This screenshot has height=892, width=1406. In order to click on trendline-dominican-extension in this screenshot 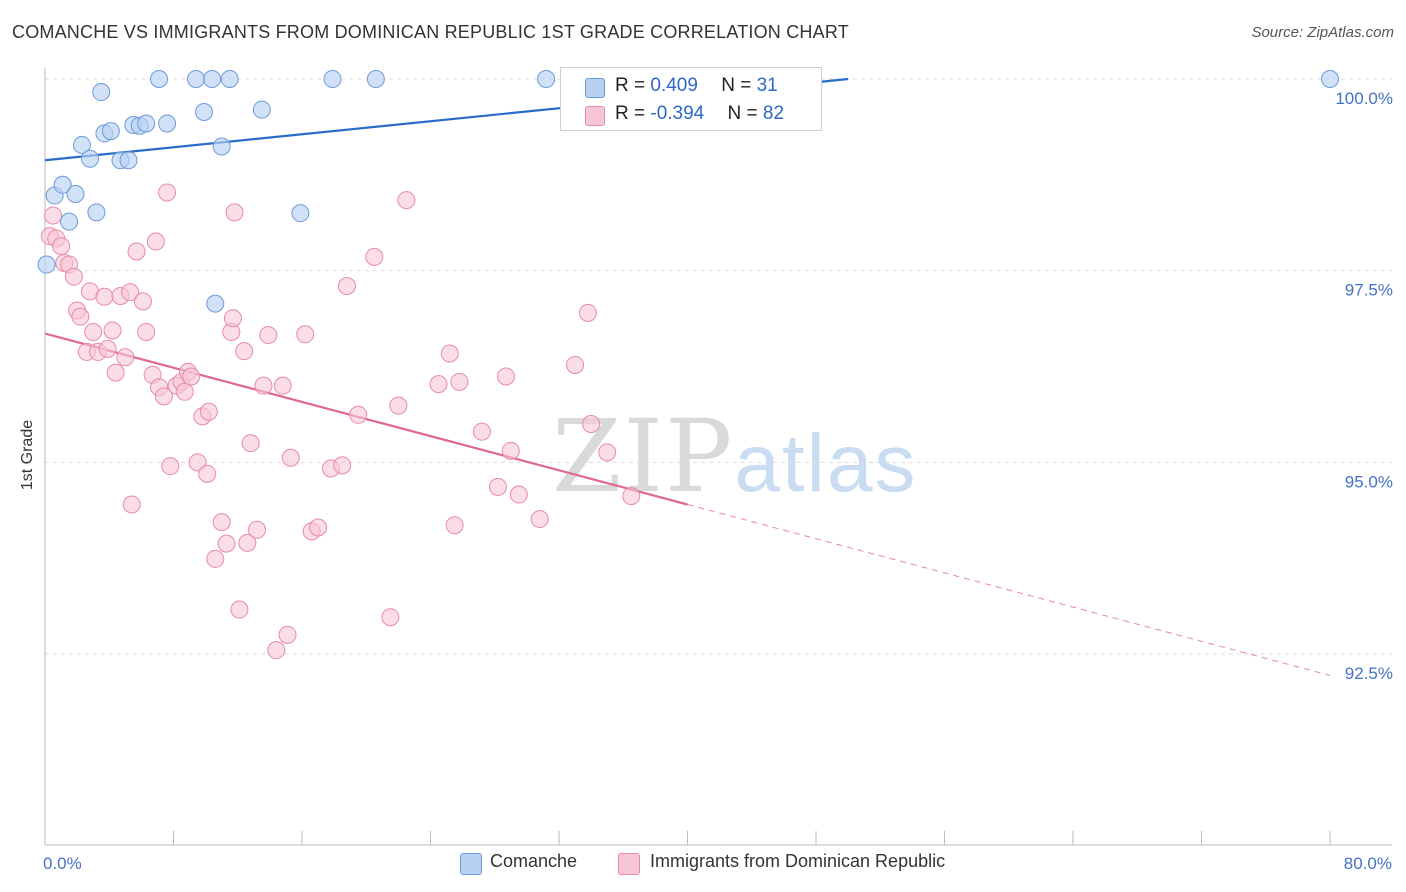, I will do `click(1009, 590)`.